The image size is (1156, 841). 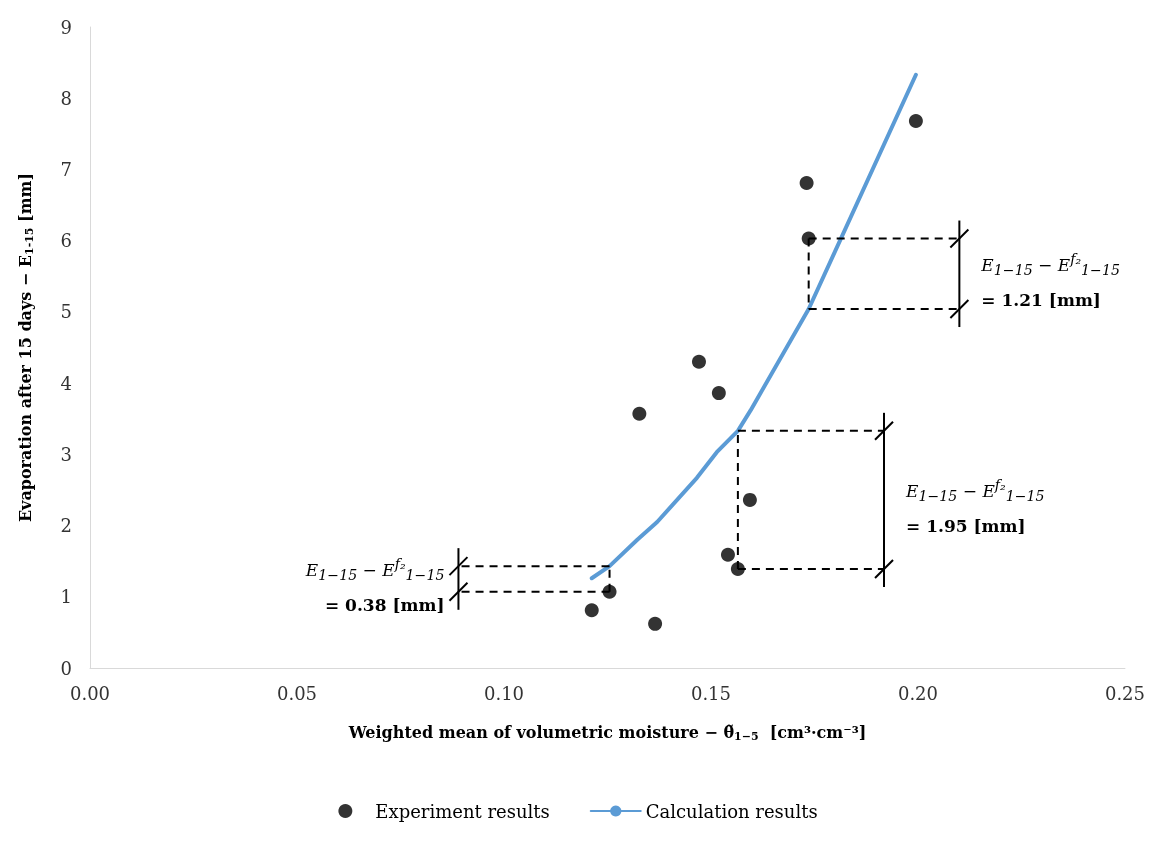 What do you see at coordinates (731, 811) in the screenshot?
I see `legend-label: Calculation results` at bounding box center [731, 811].